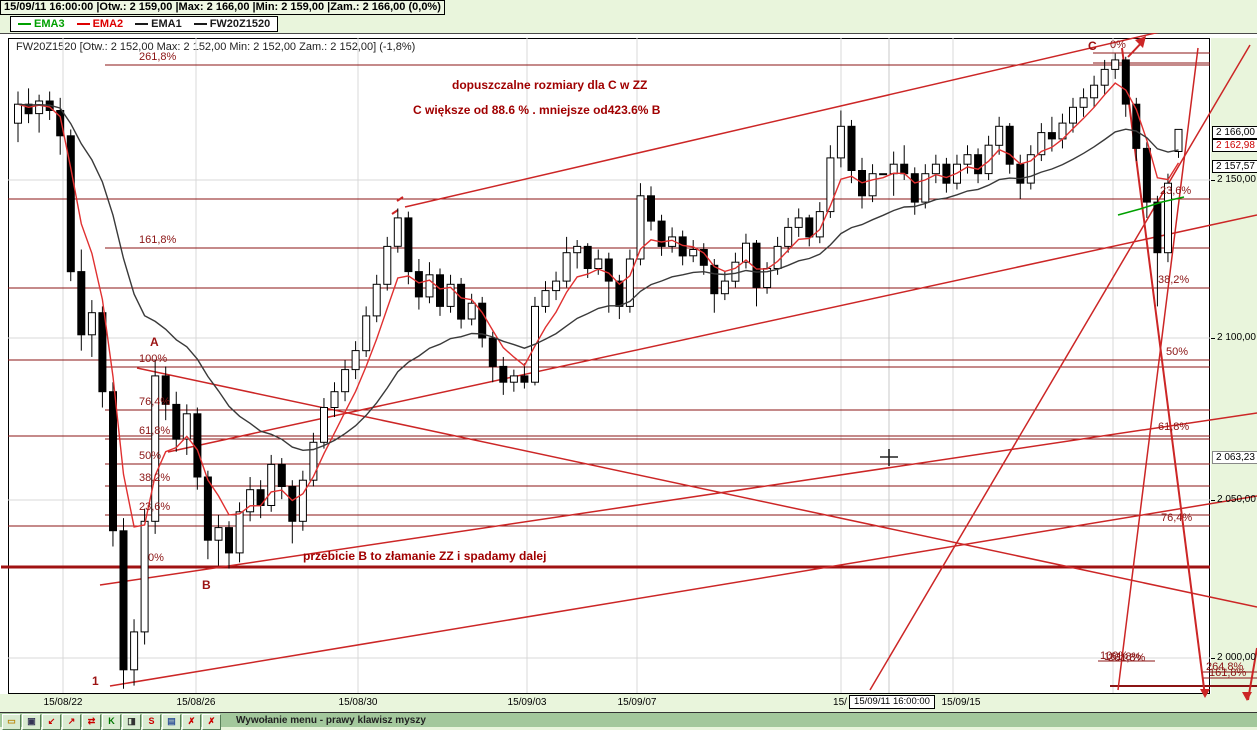 This screenshot has width=1257, height=730. I want to click on indicator-legend: EMA3 EMA2 EMA1 FW20Z1520, so click(144, 24).